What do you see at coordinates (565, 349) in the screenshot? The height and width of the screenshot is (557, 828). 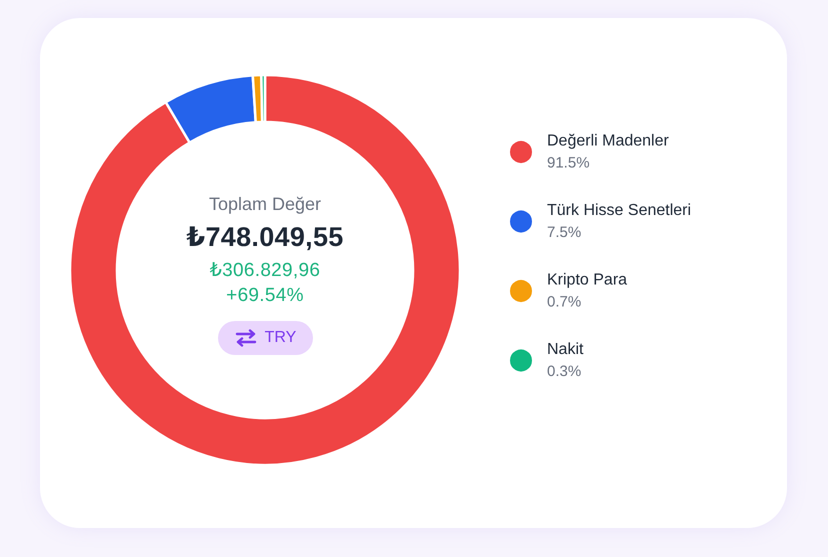 I see `legend-label: Nakit` at bounding box center [565, 349].